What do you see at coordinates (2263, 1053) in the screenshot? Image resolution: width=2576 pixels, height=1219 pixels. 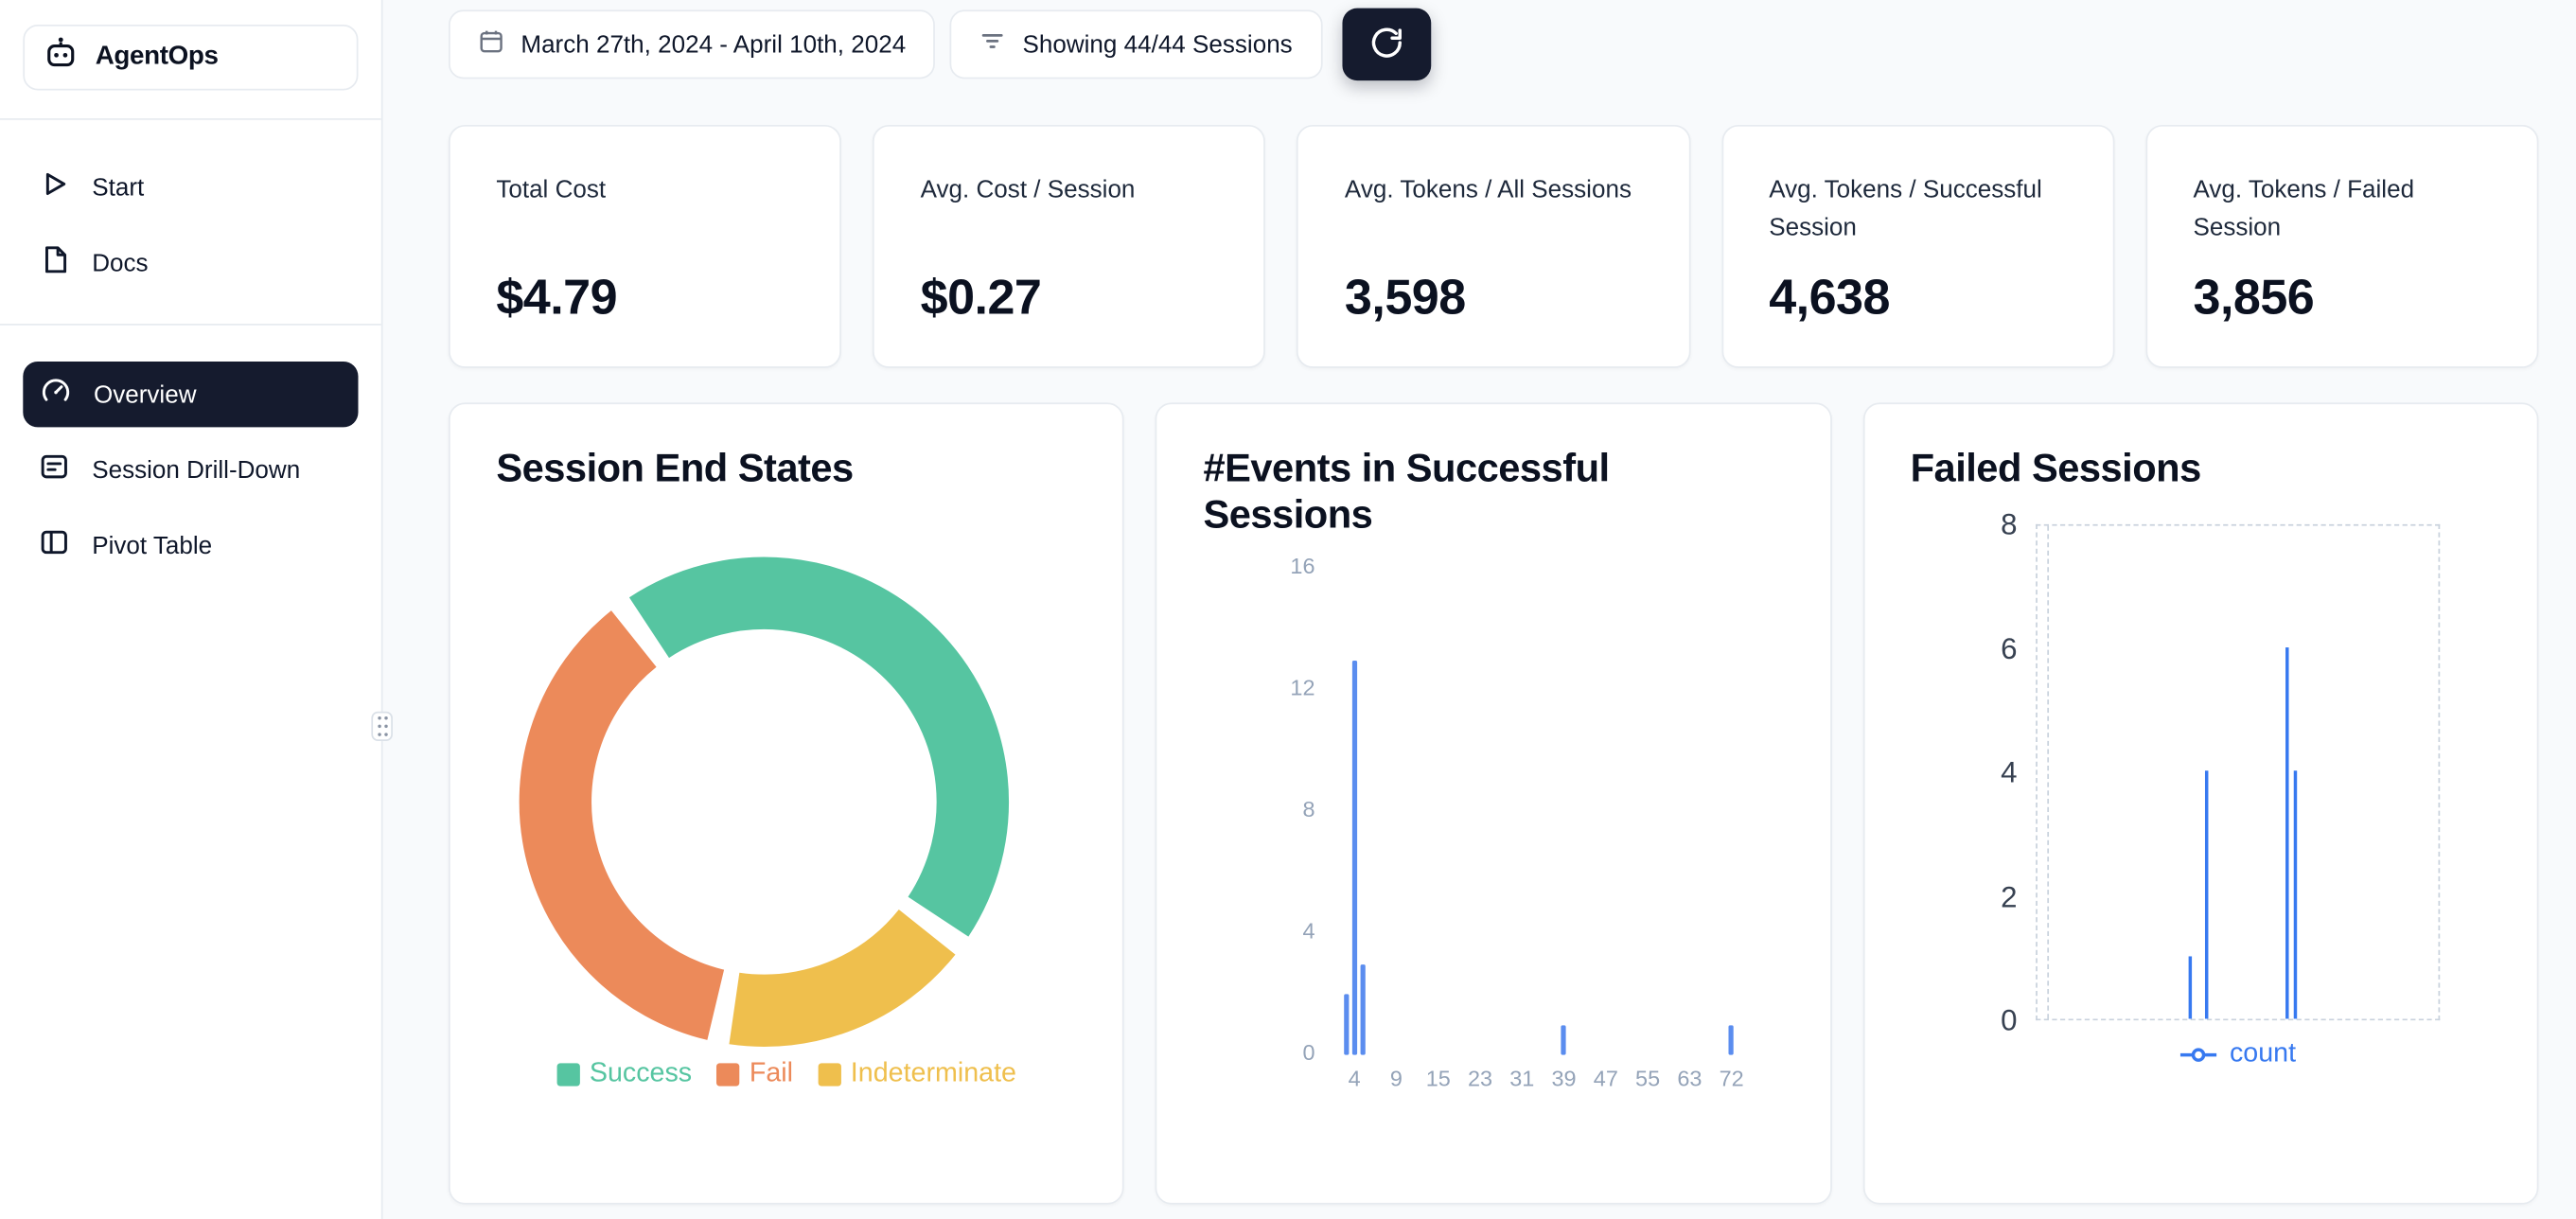 I see `count-legend-label: count` at bounding box center [2263, 1053].